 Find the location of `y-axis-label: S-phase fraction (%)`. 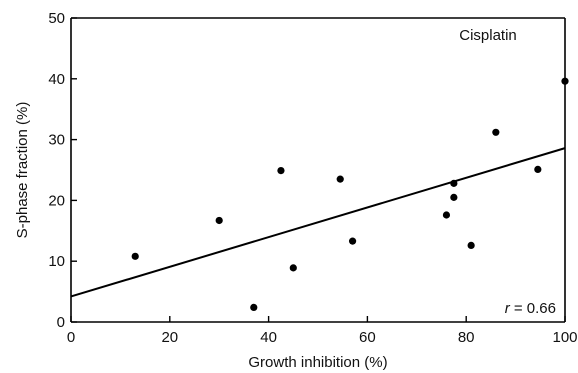

y-axis-label: S-phase fraction (%) is located at coordinates (22, 170).